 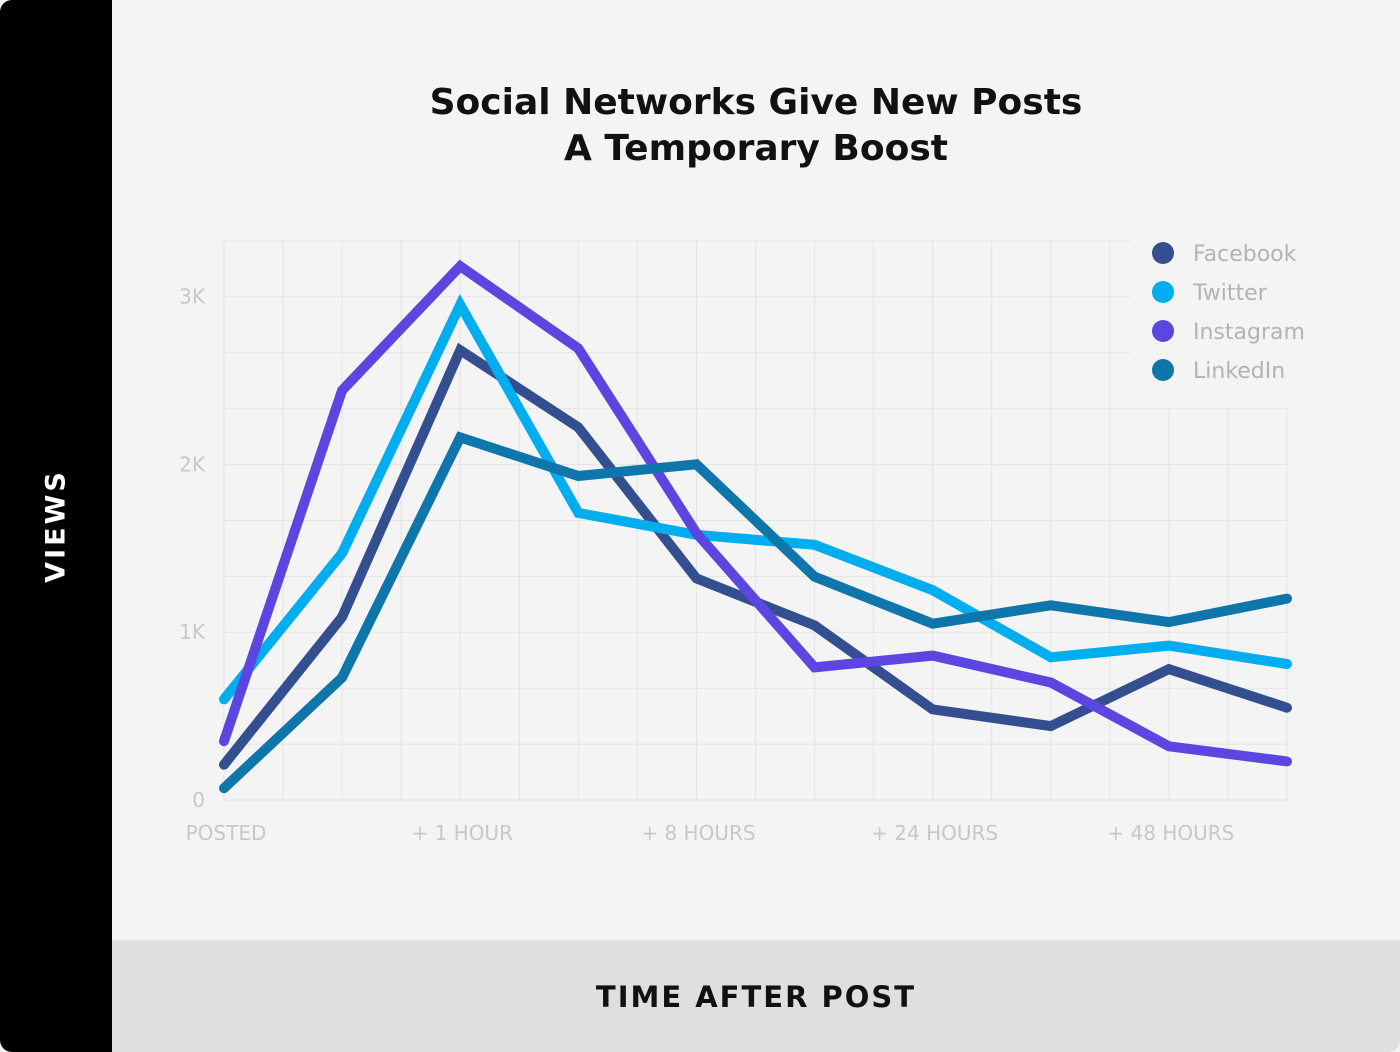 I want to click on x-axis-panel: TIME AFTER POST, so click(x=756, y=996).